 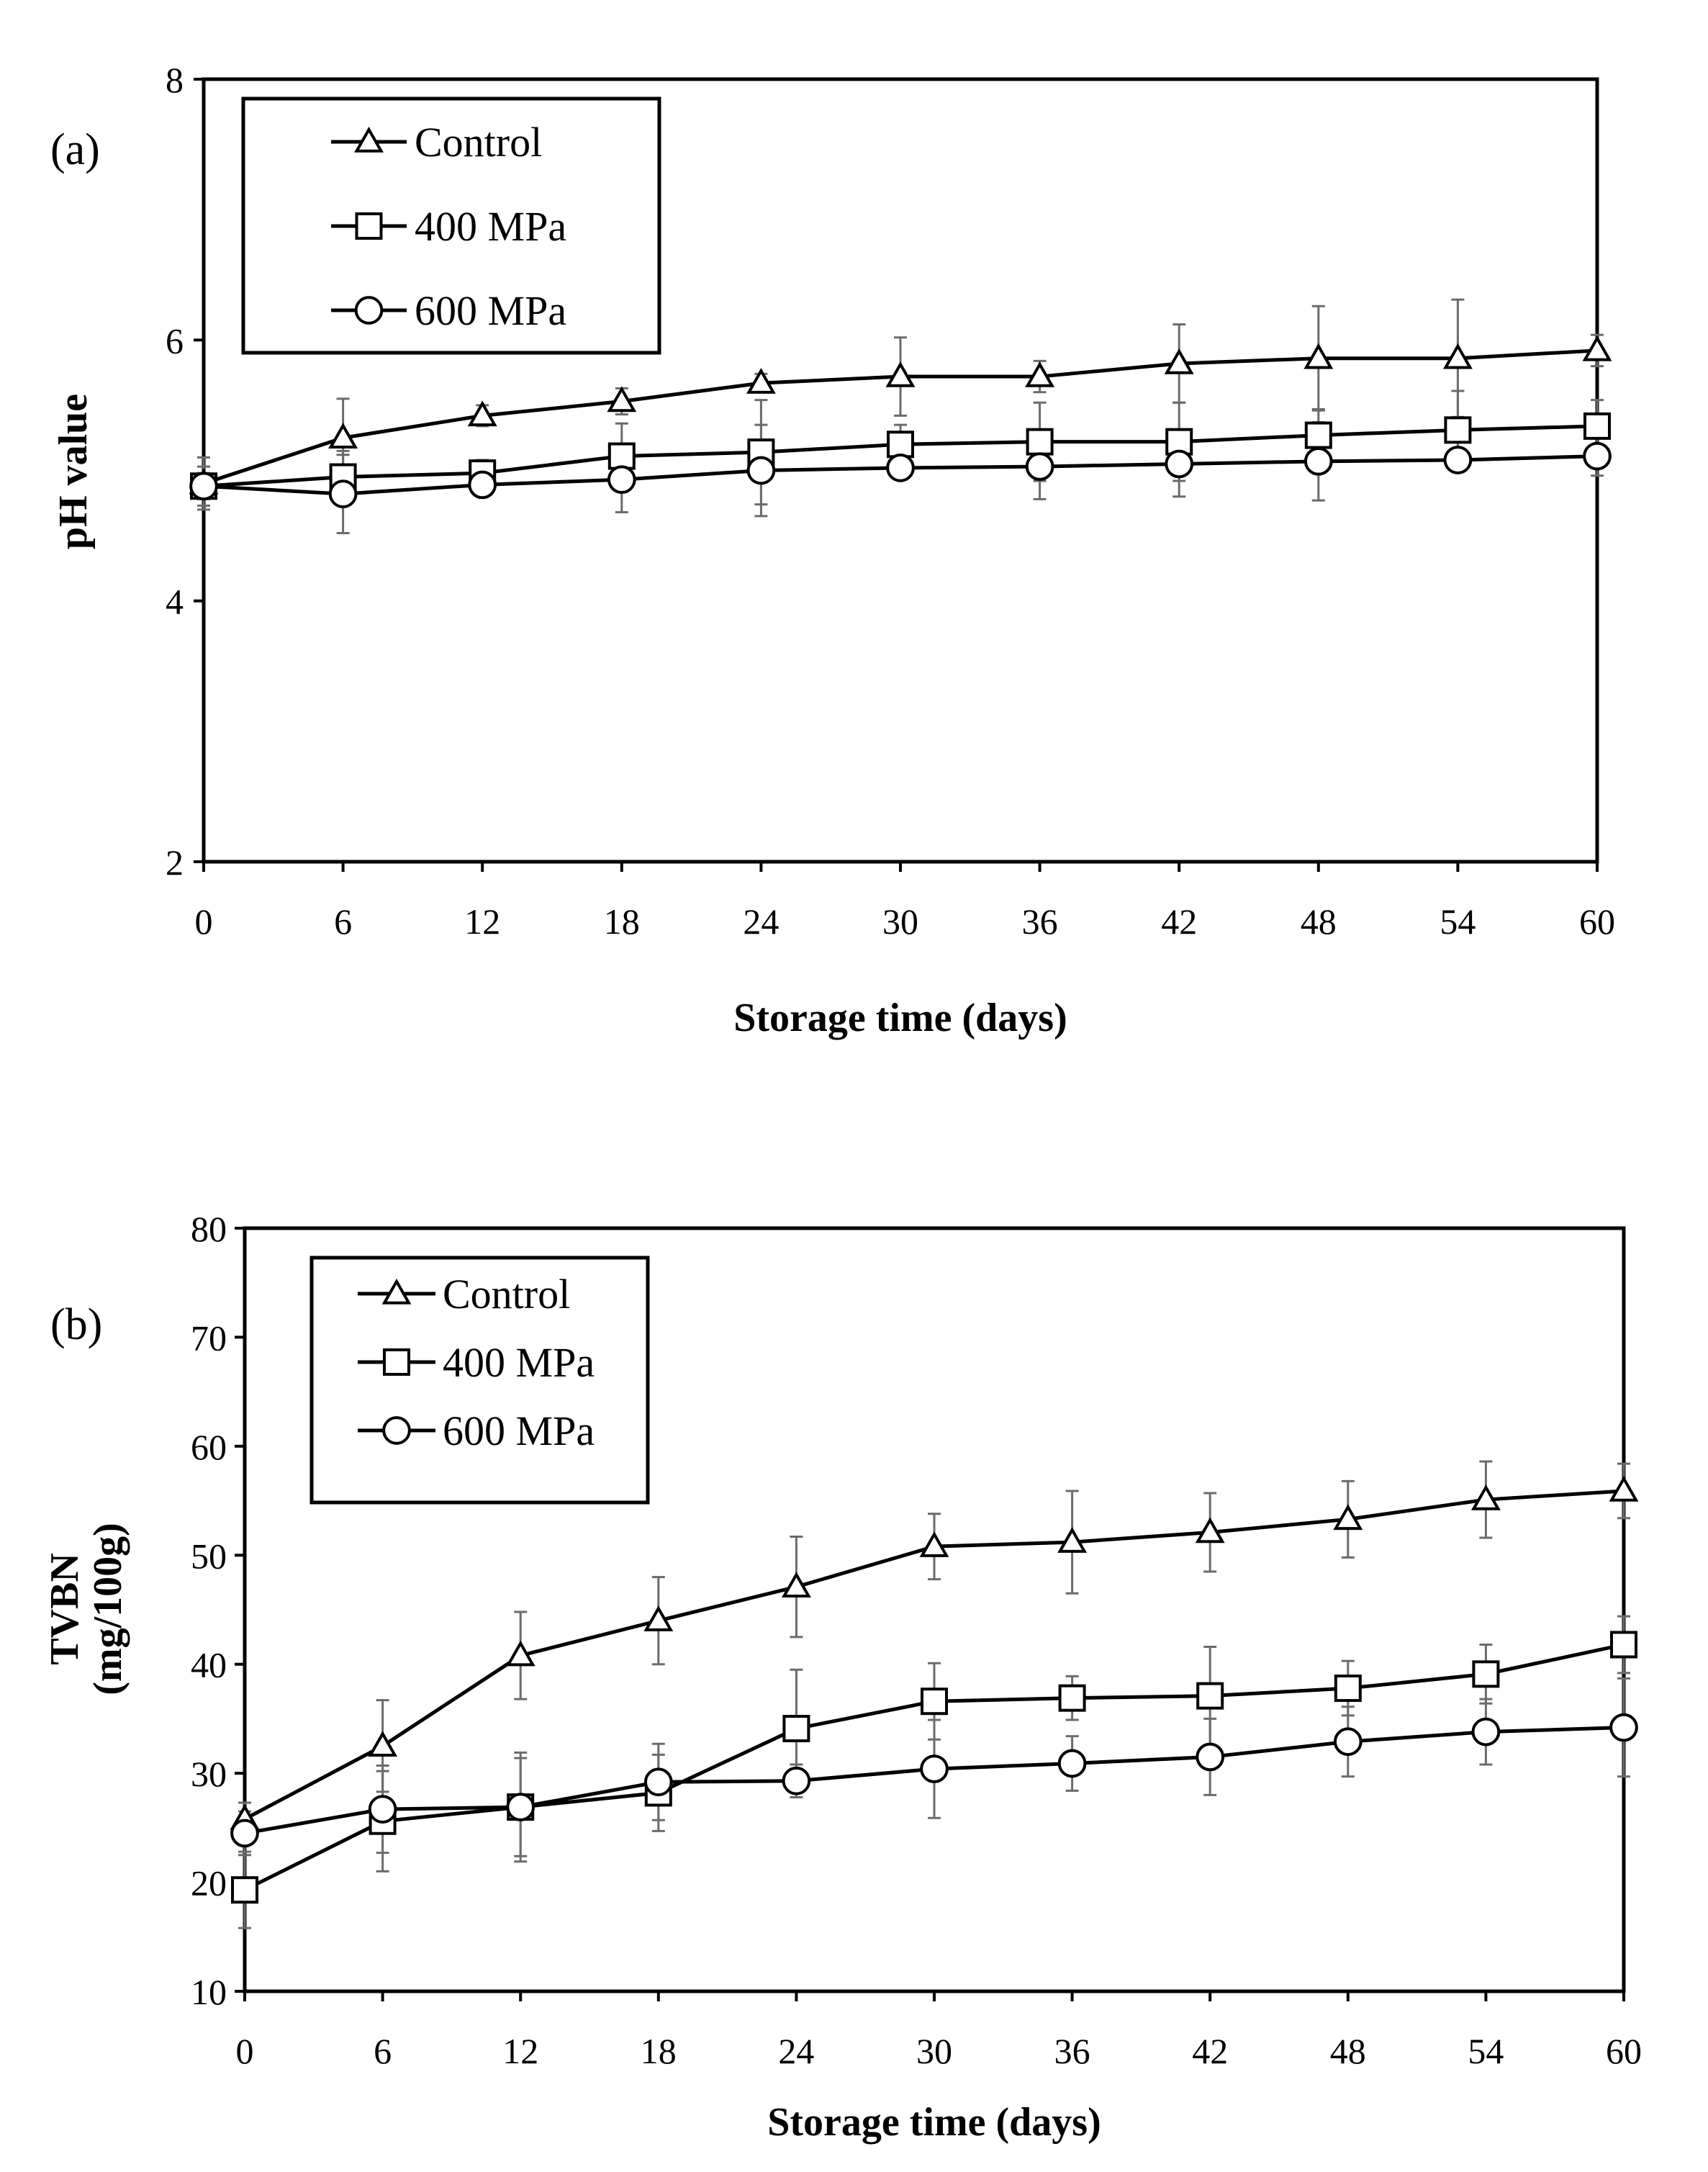 I want to click on panel-label: (a), so click(x=75, y=149).